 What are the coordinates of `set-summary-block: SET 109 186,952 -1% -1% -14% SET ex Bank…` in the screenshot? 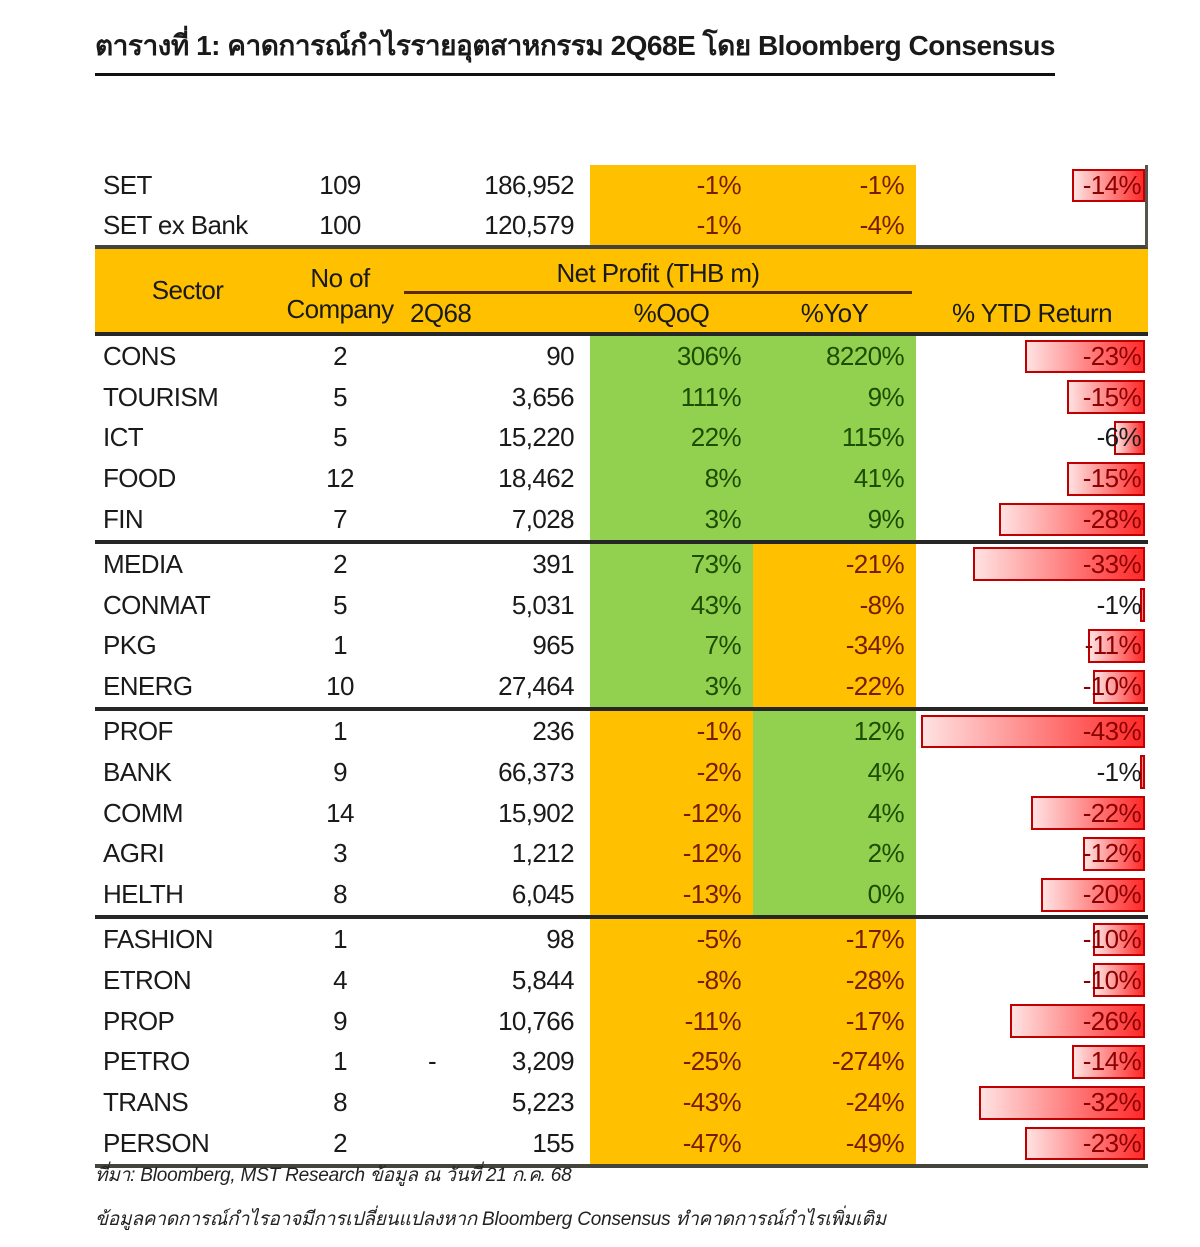 It's located at (621, 207).